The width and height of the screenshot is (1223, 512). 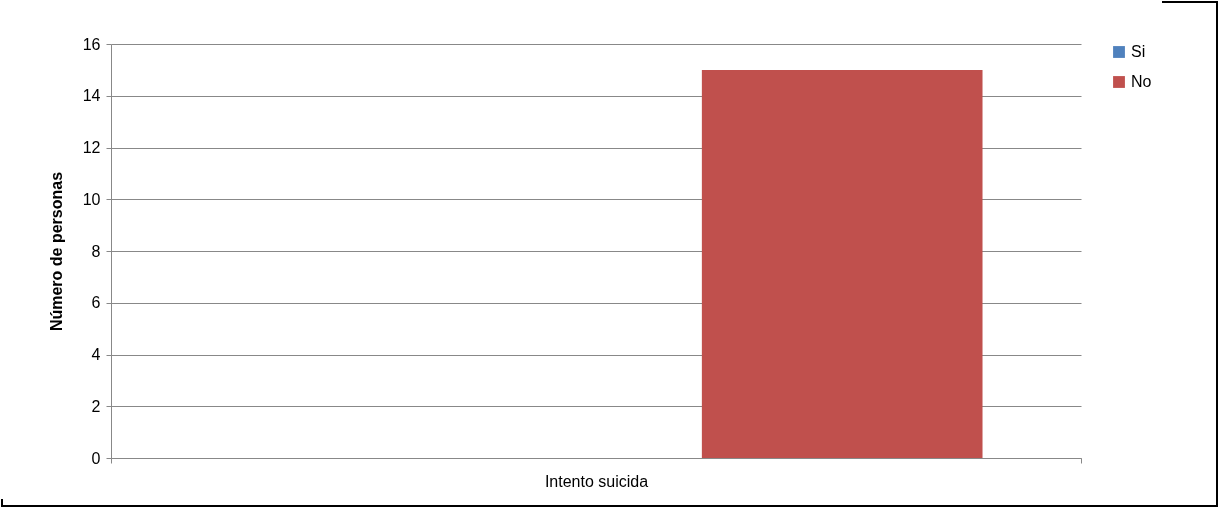 What do you see at coordinates (96, 251) in the screenshot?
I see `y-tick-label: 8` at bounding box center [96, 251].